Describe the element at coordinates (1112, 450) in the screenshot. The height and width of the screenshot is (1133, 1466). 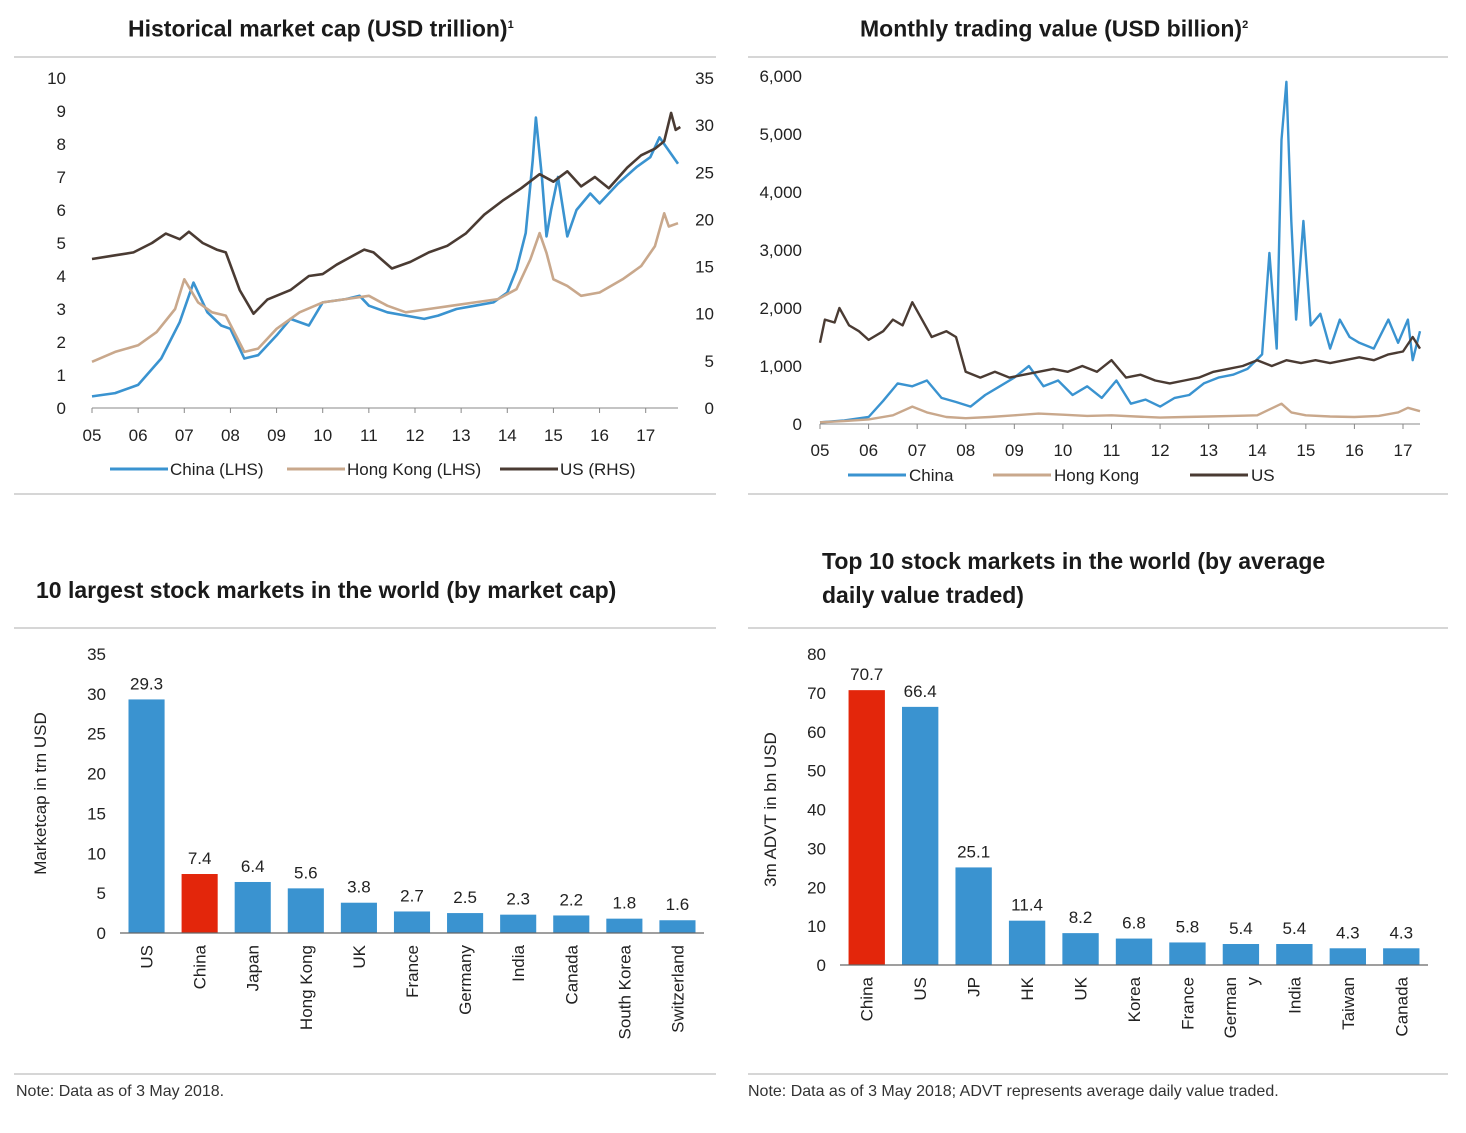
I see `x-tick-label: 11` at that location.